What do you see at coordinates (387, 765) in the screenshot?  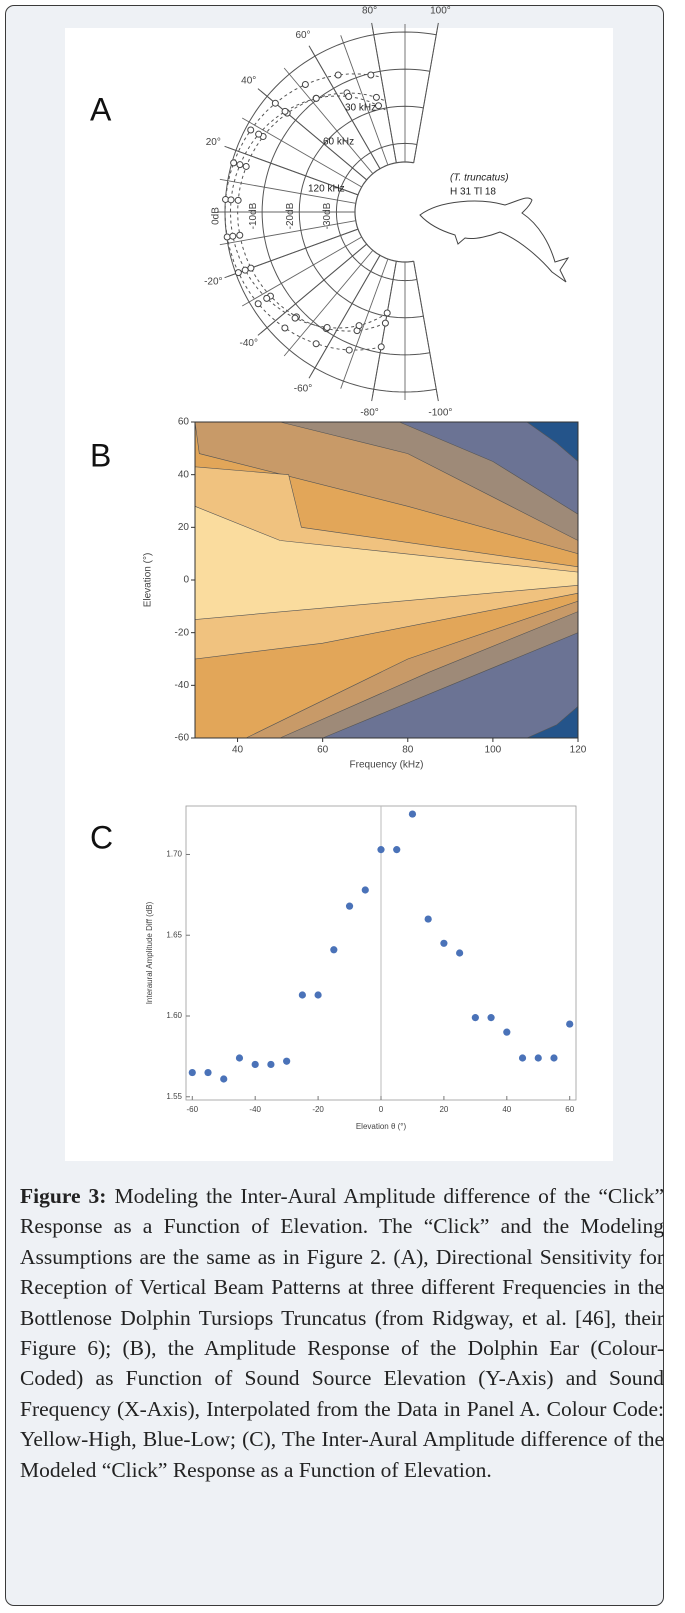 I see `x-axis-label: Frequency (kHz)` at bounding box center [387, 765].